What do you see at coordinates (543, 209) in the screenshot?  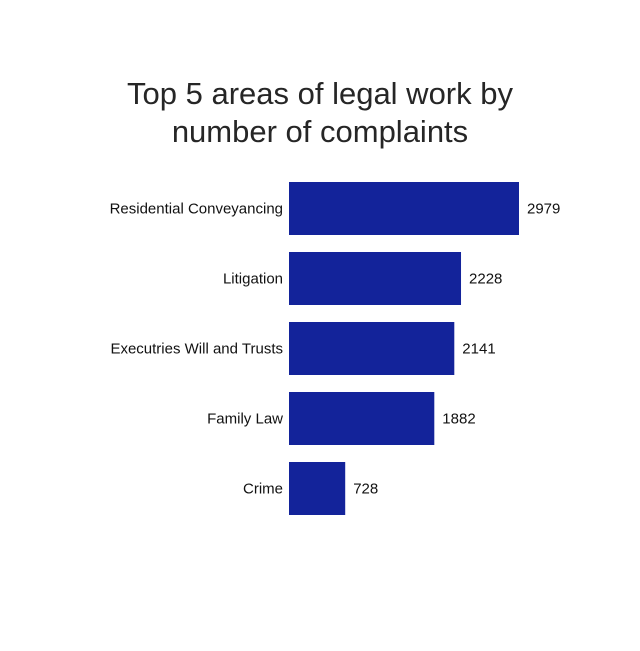 I see `value-label: 2979` at bounding box center [543, 209].